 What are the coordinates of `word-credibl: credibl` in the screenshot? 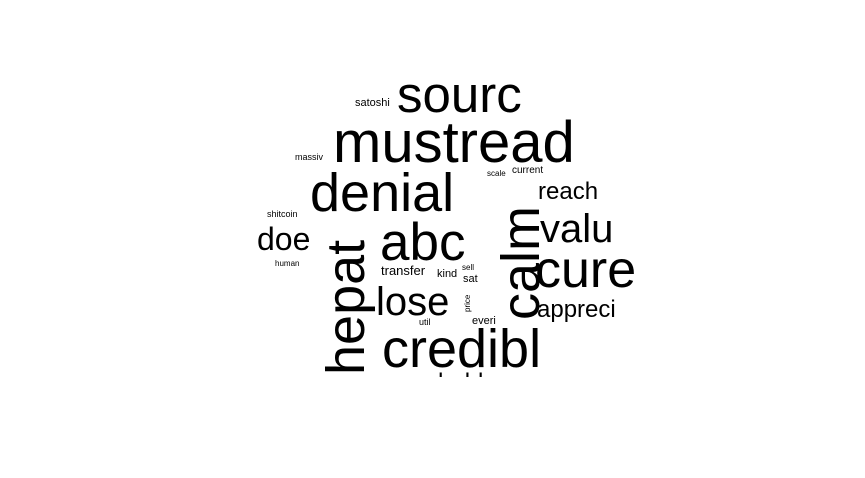 It's located at (462, 348).